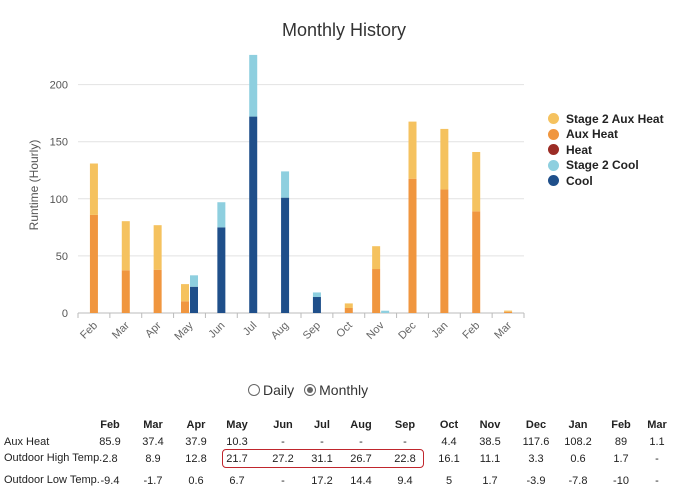 This screenshot has width=684, height=499. What do you see at coordinates (184, 331) in the screenshot?
I see `x-tick-label: May` at bounding box center [184, 331].